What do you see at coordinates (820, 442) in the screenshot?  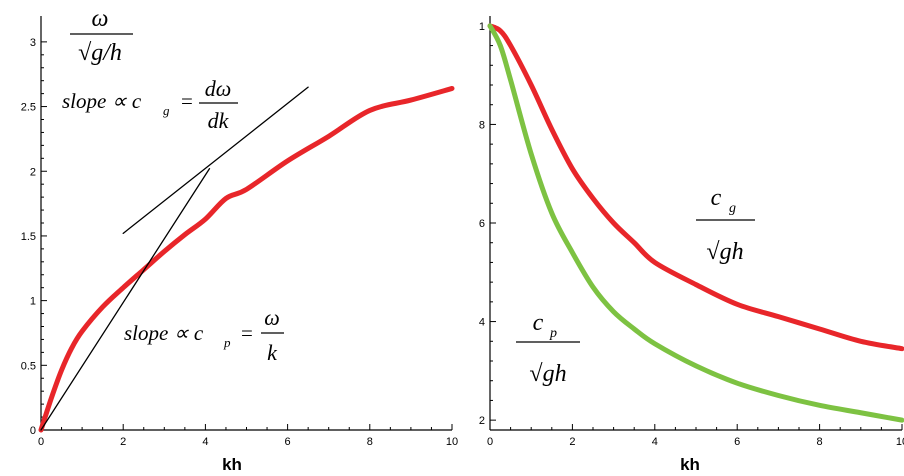 I see `right-x-tick-label: 8` at bounding box center [820, 442].